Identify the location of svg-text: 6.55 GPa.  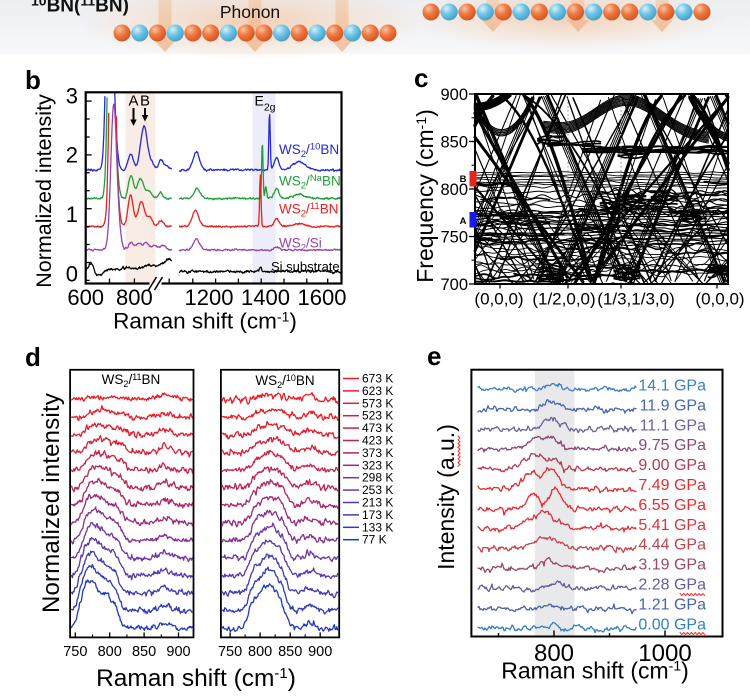
(672, 505).